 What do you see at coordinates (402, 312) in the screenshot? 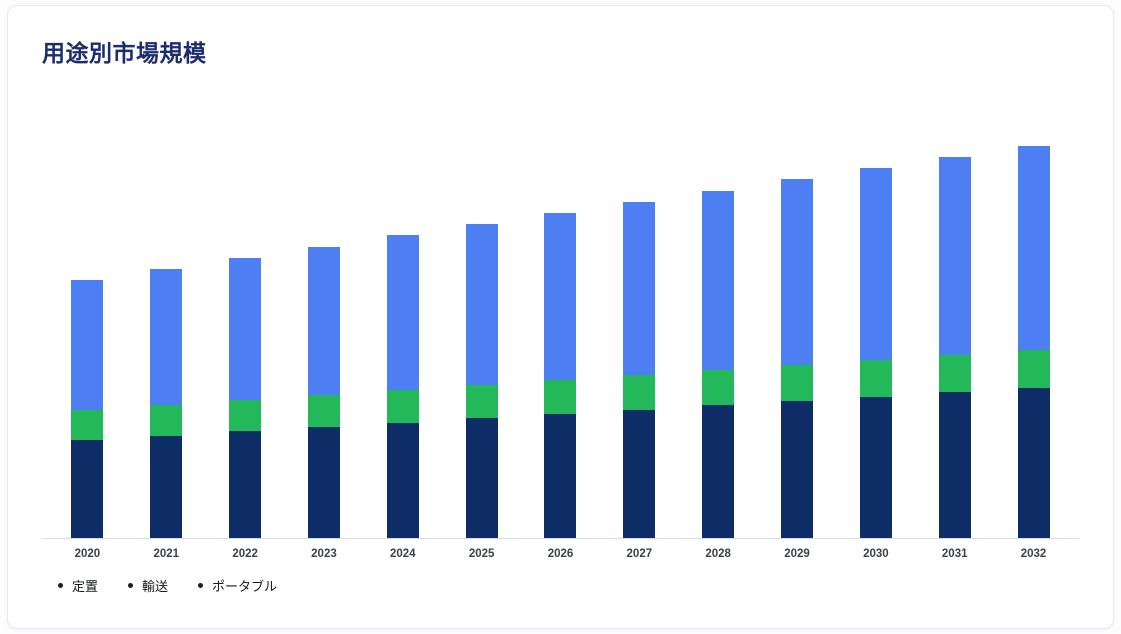
I see `bar-segment-ポータブル-2024` at bounding box center [402, 312].